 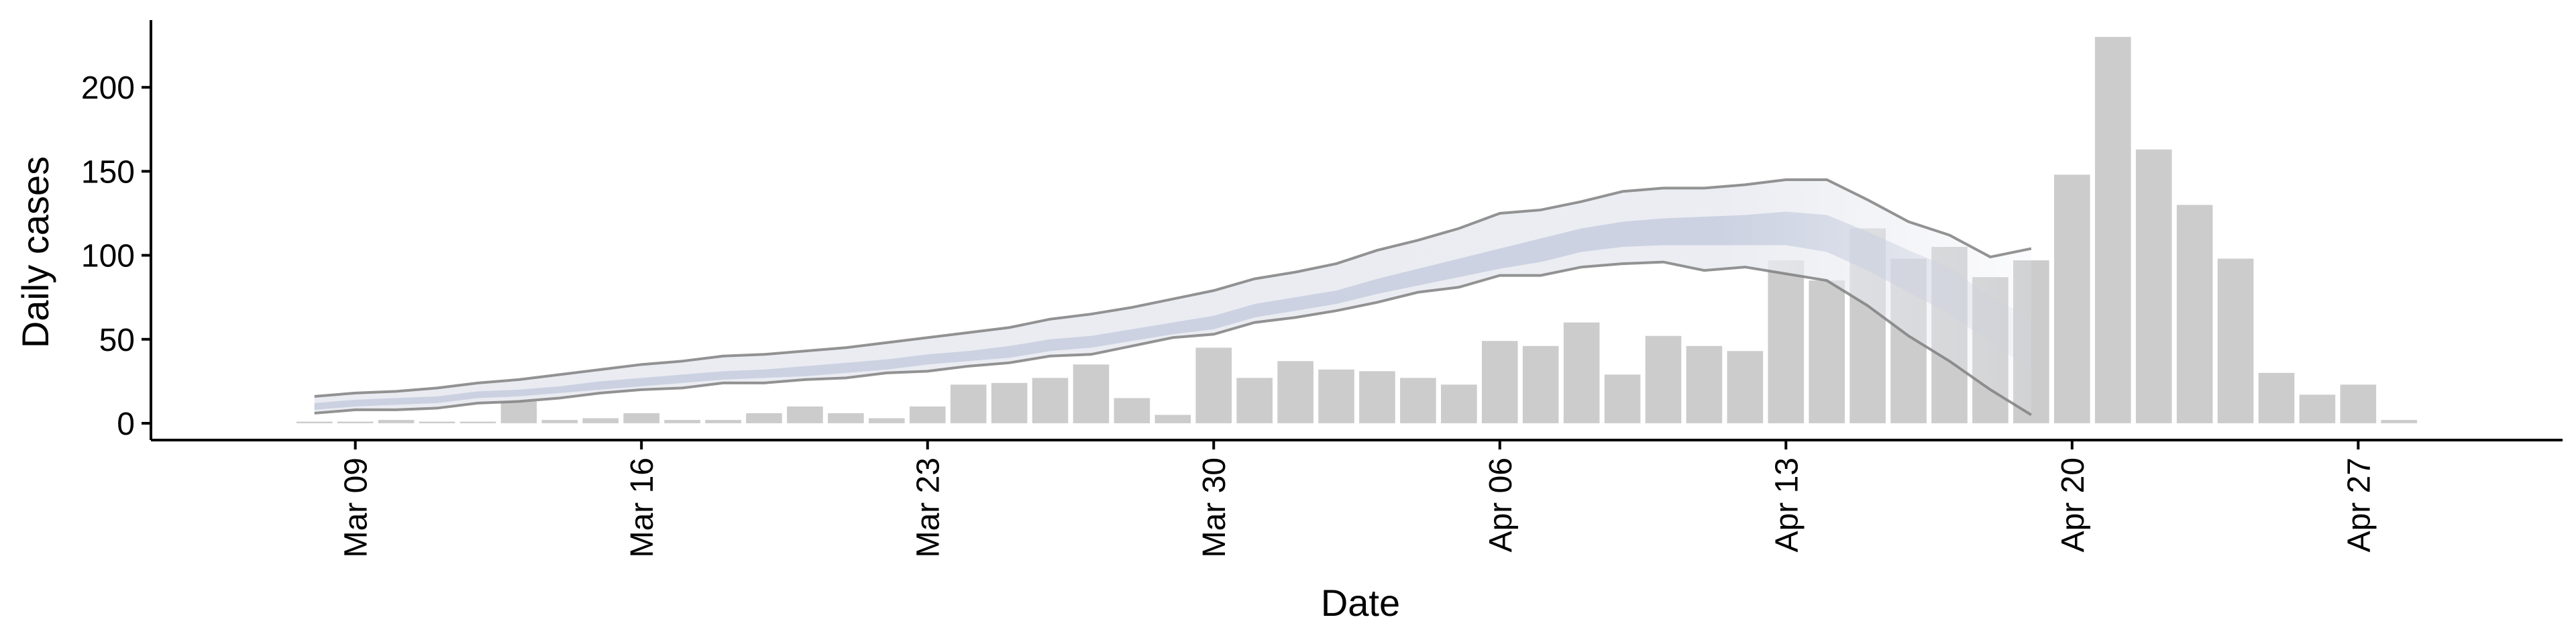 I want to click on y-tick-label: 200, so click(x=108, y=88).